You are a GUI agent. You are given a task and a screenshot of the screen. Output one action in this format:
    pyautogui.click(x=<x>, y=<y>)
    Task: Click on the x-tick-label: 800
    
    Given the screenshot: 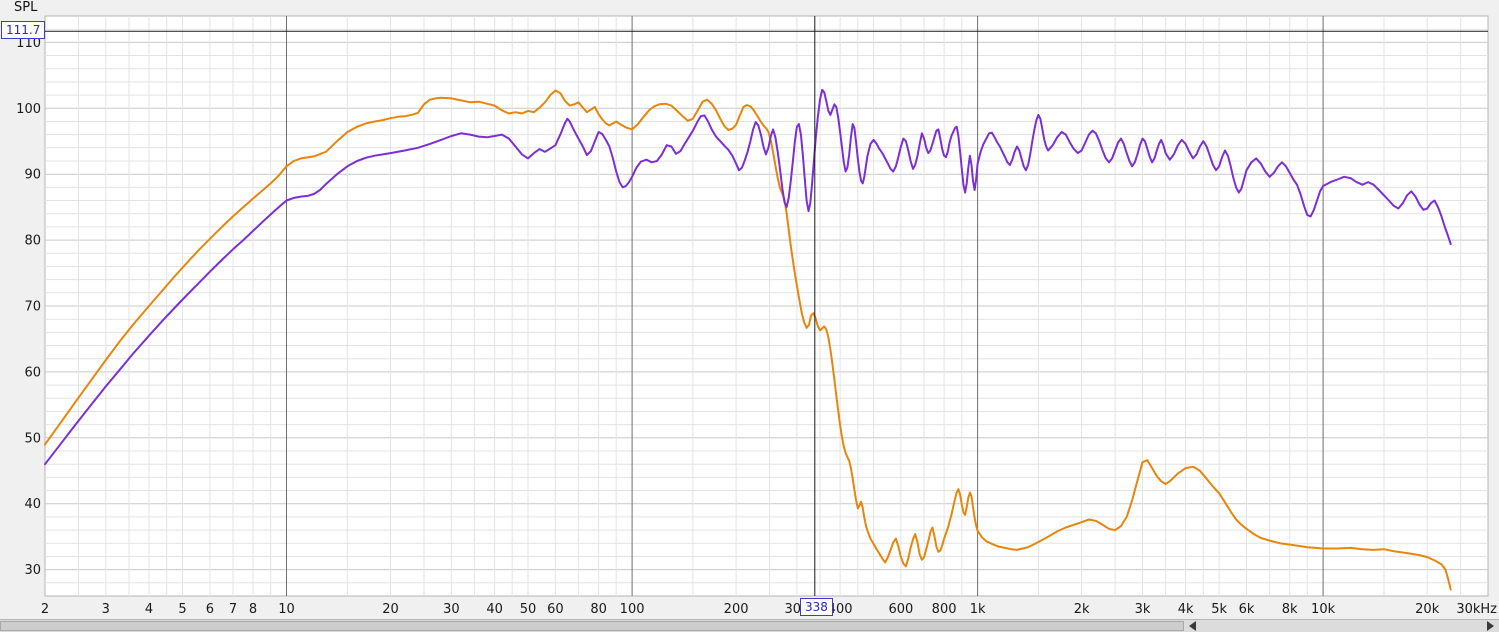 What is the action you would take?
    pyautogui.click(x=944, y=609)
    